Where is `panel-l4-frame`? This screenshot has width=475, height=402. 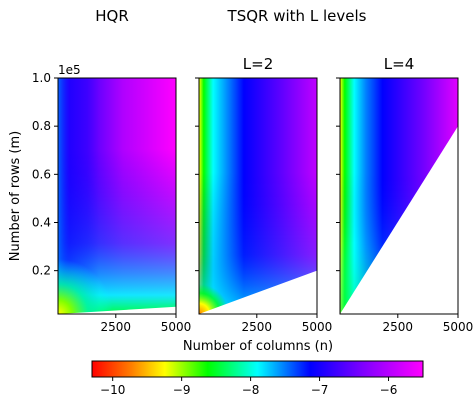
panel-l4-frame is located at coordinates (399, 196).